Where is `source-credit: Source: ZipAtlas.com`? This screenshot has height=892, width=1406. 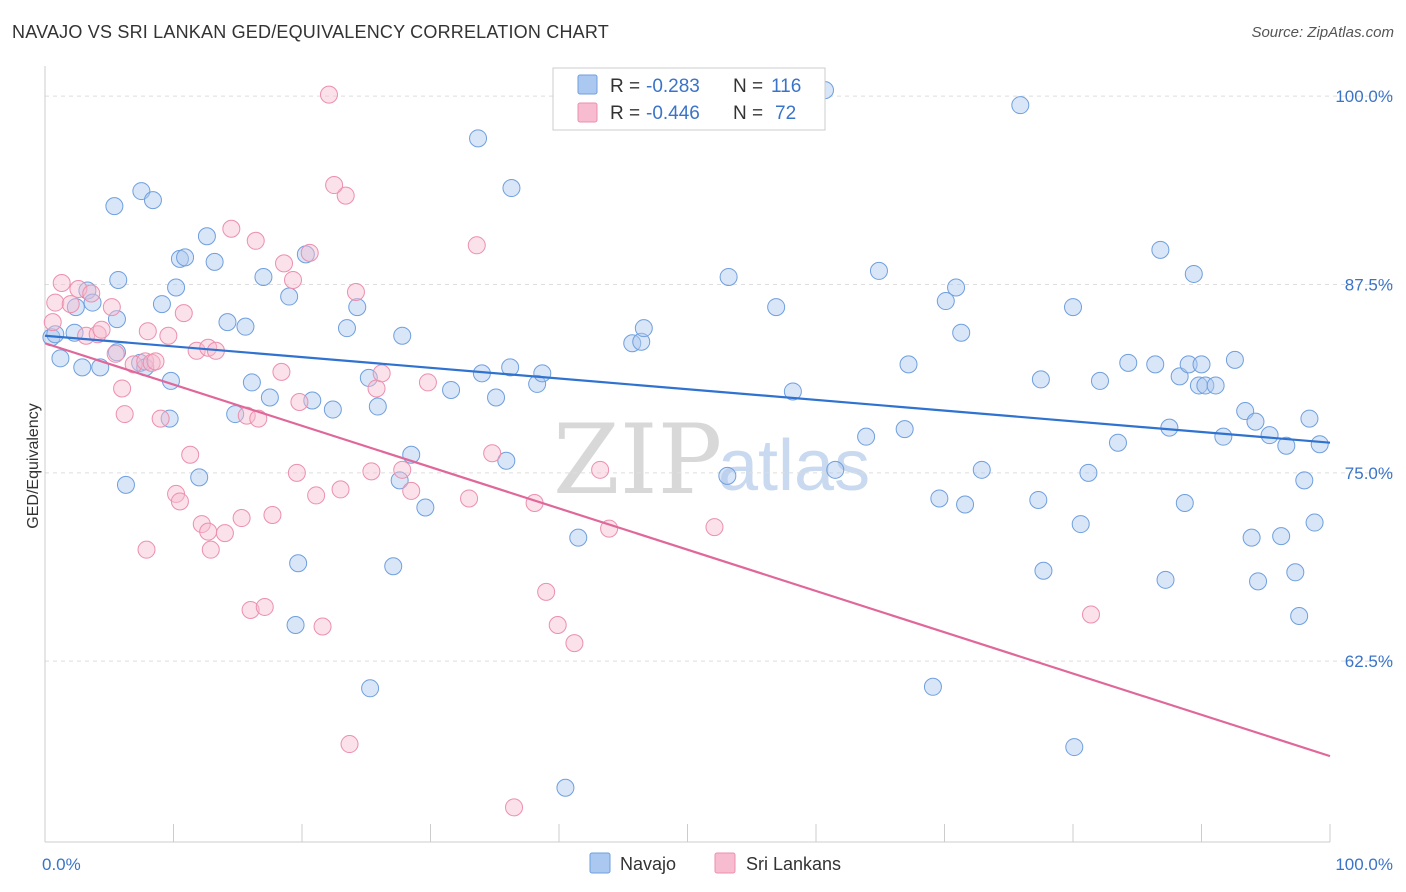
source-credit: Source: ZipAtlas.com is located at coordinates (1322, 32).